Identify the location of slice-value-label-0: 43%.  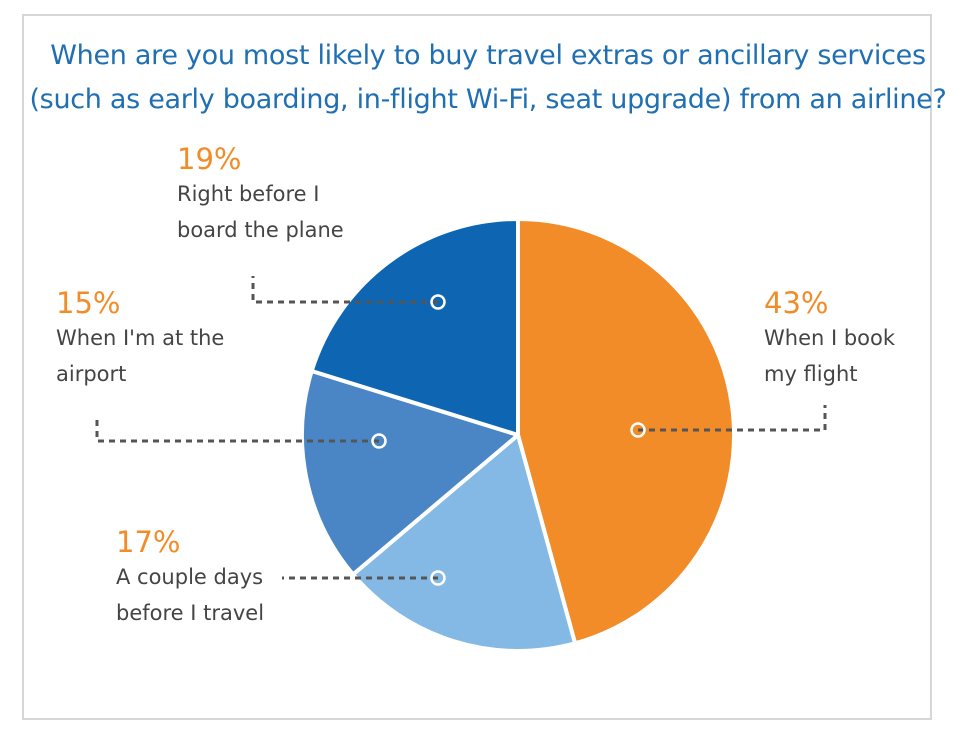
(796, 303).